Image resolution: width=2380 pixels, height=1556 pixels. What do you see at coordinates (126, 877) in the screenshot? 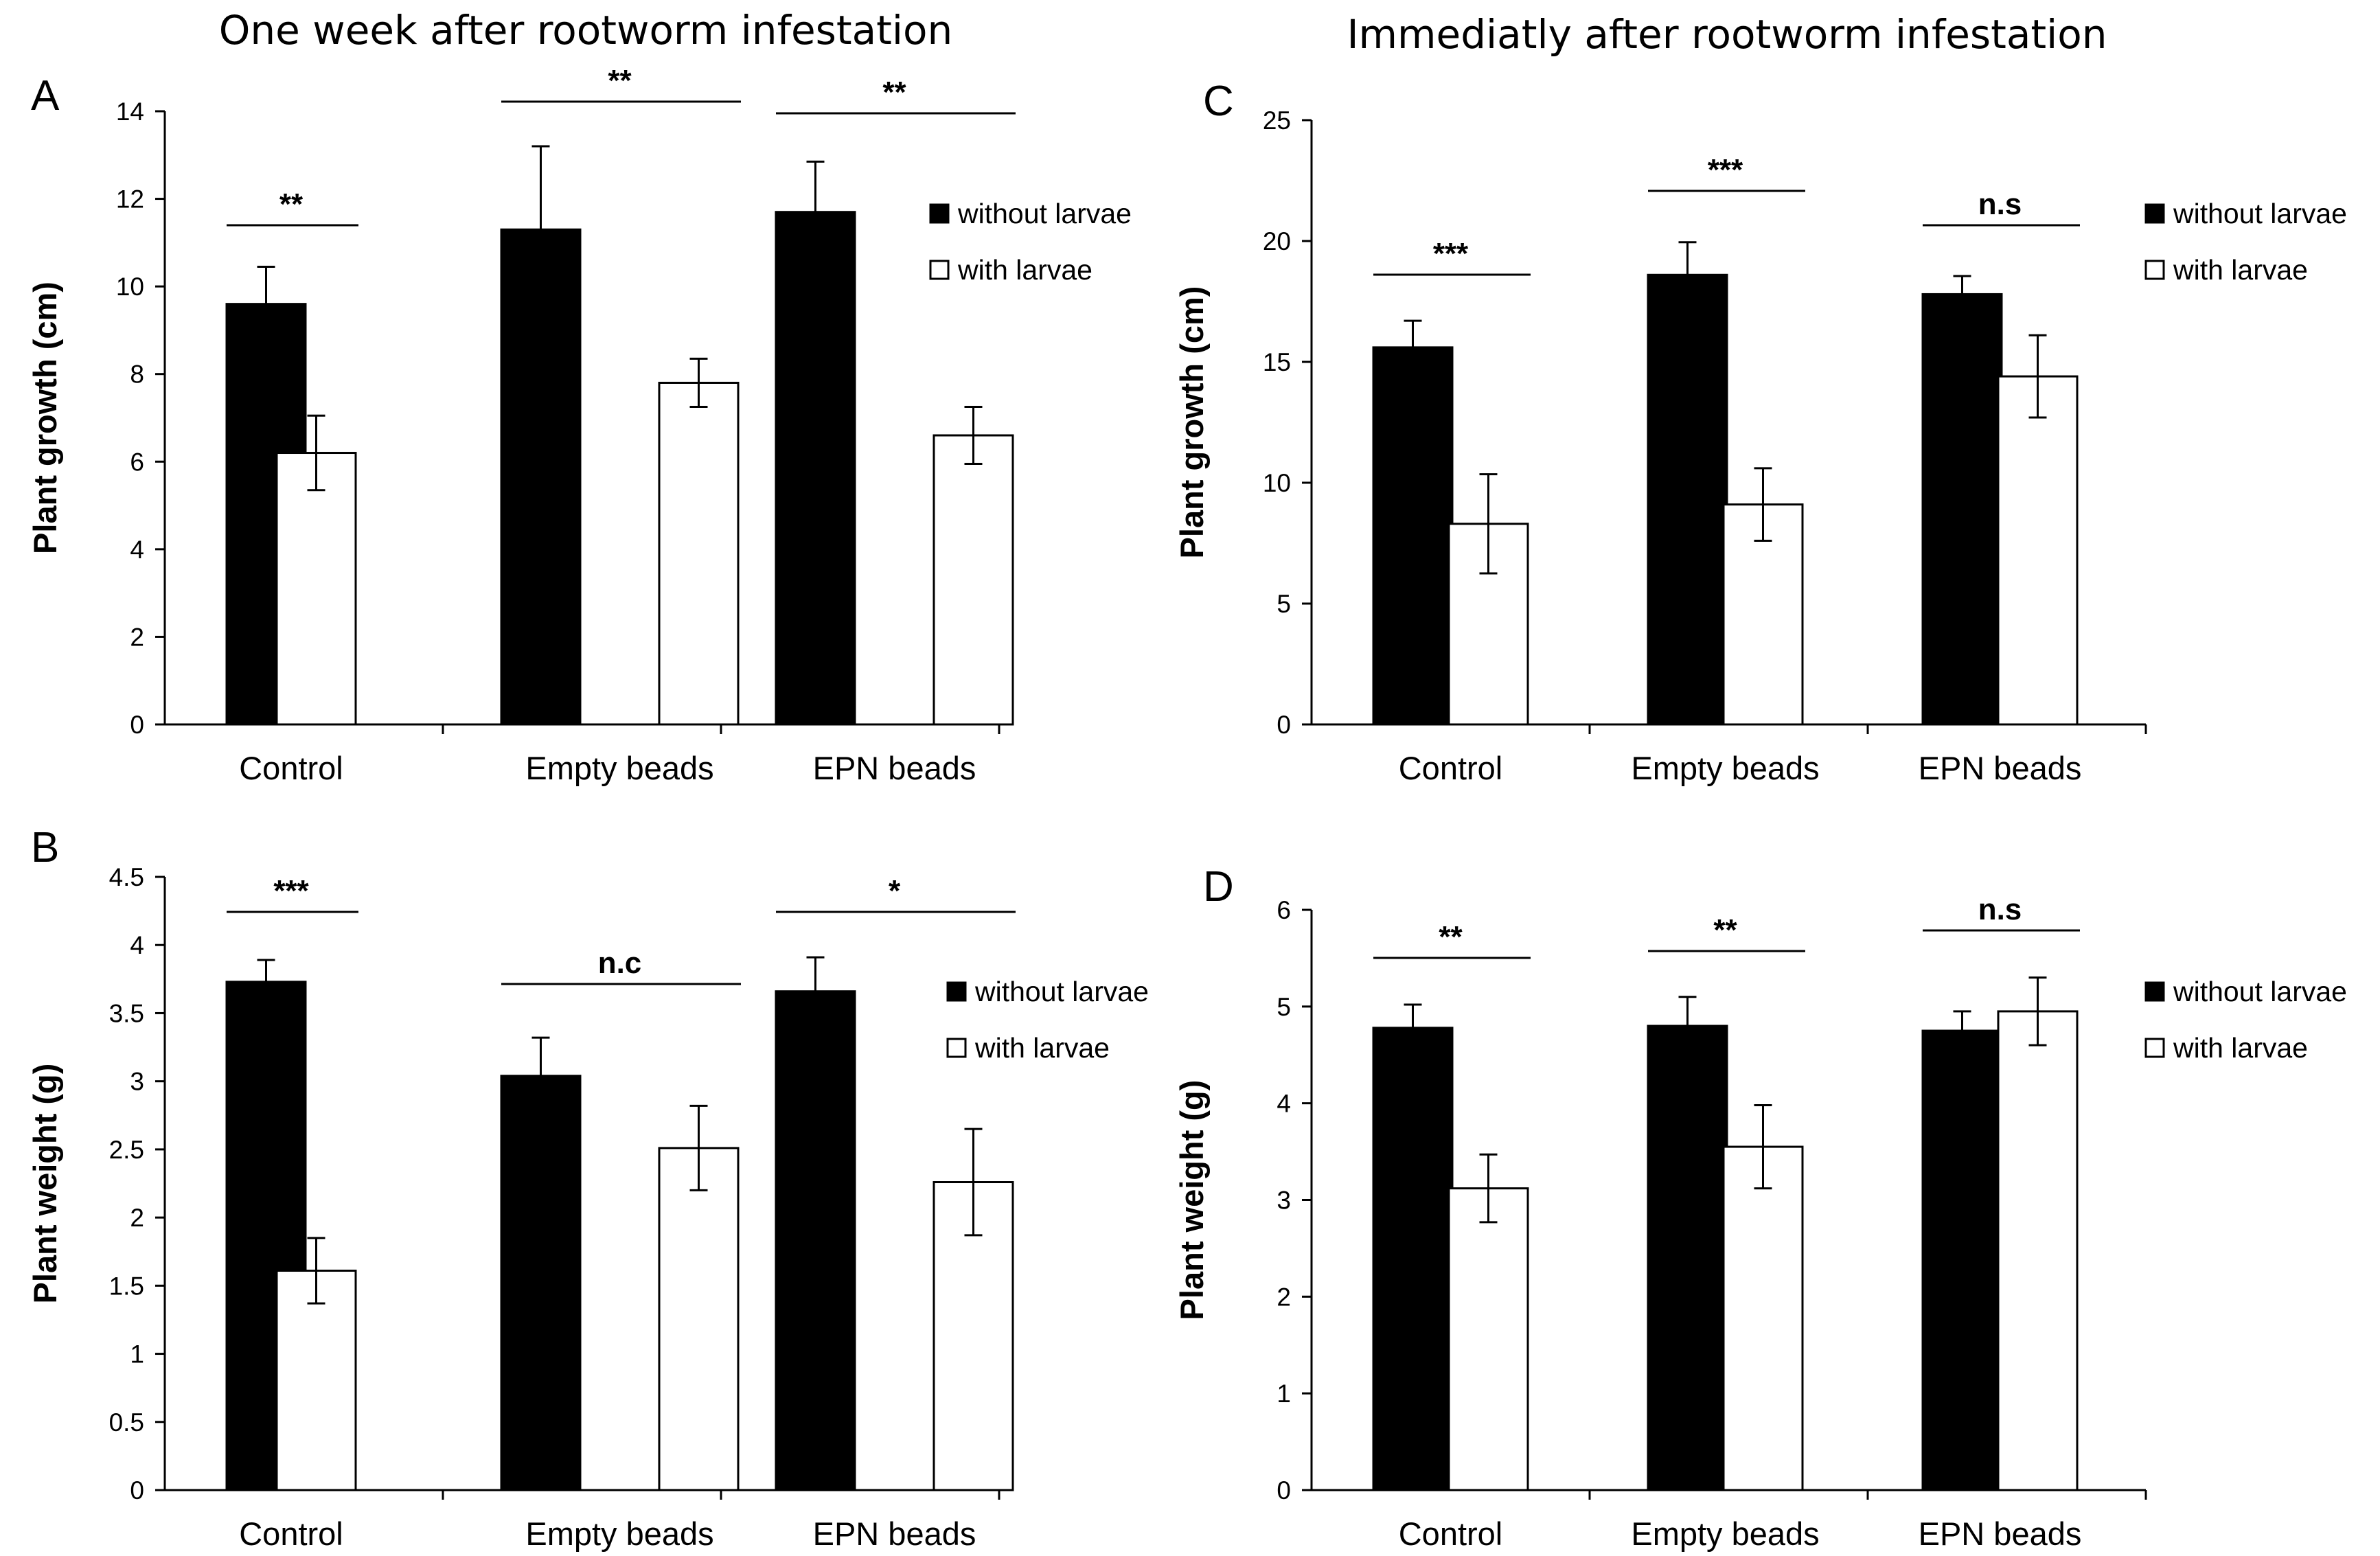
I see `y-tick-label: 4.5` at bounding box center [126, 877].